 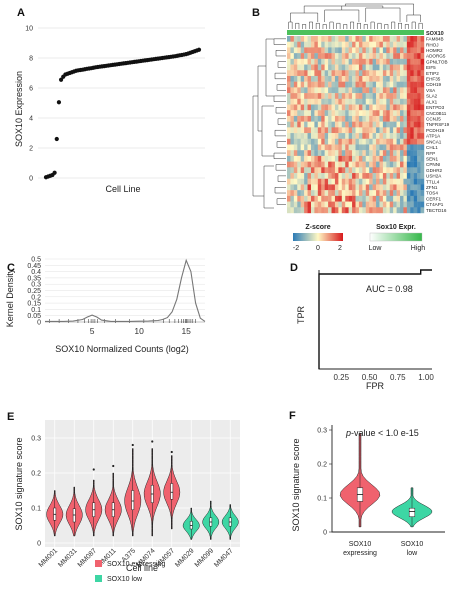 I want to click on gene-label: VSA, so click(x=431, y=90).